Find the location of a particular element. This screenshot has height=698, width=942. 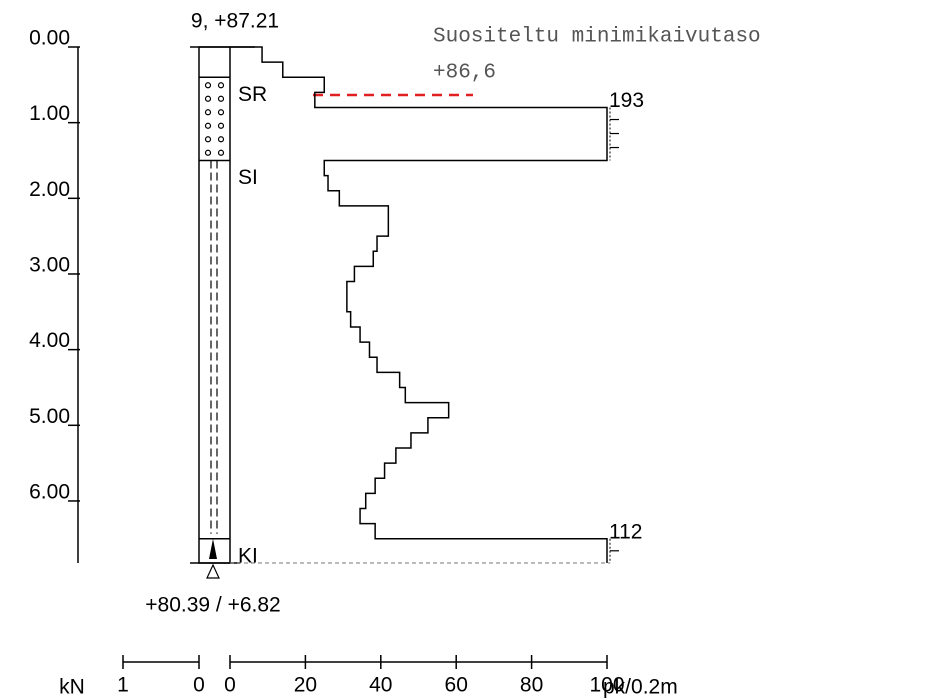

annotation-level: +86,6 is located at coordinates (464, 73).